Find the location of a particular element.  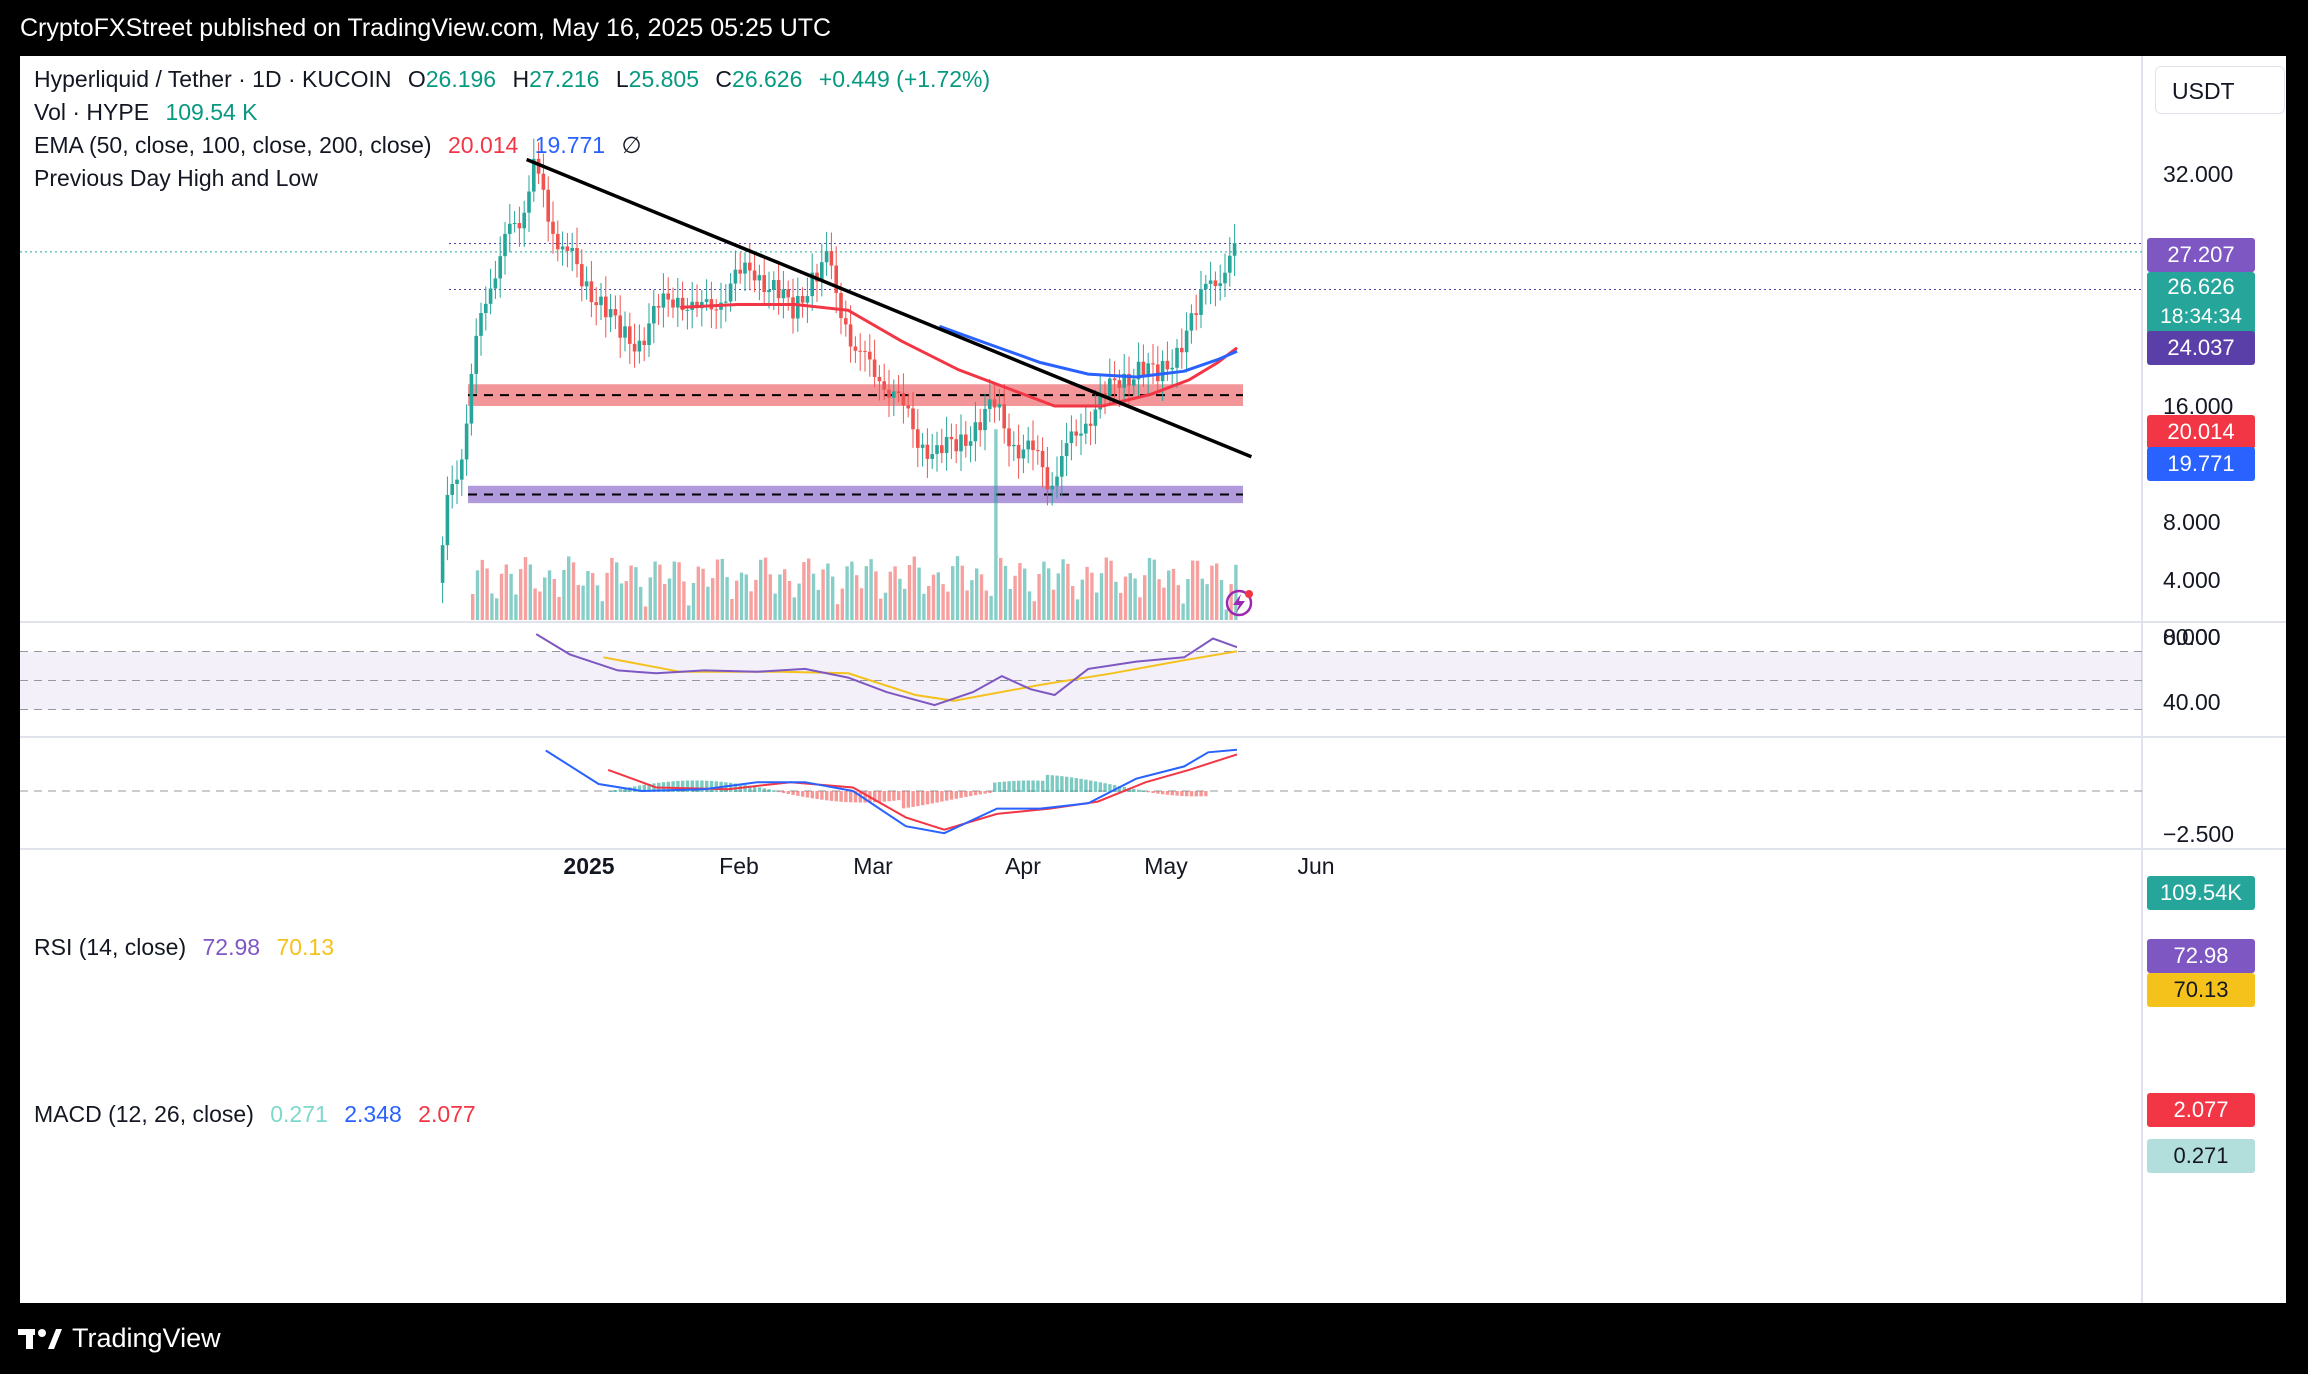

price-tick-label: 32.000 is located at coordinates (2198, 174).